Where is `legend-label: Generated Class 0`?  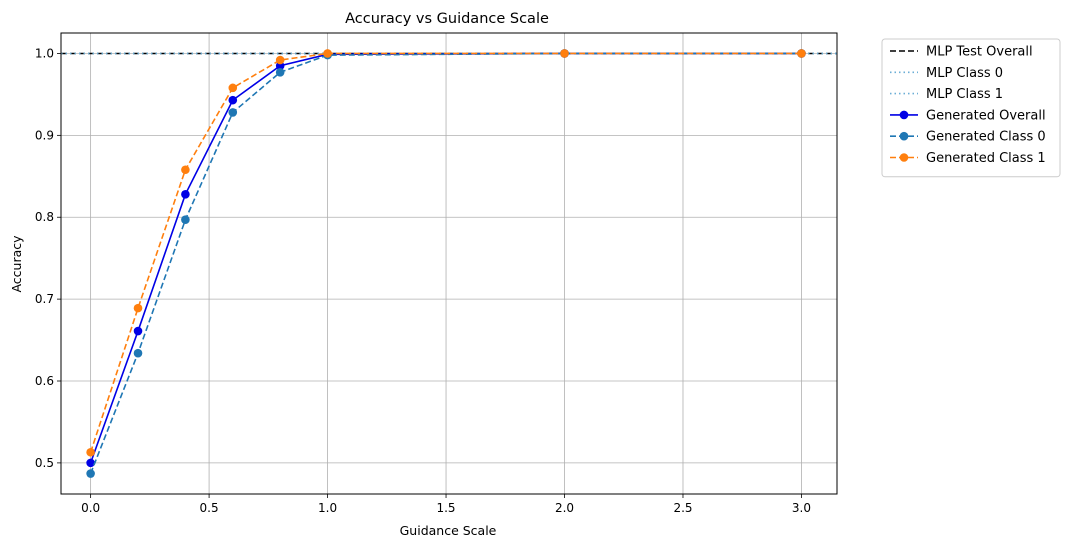 legend-label: Generated Class 0 is located at coordinates (986, 137).